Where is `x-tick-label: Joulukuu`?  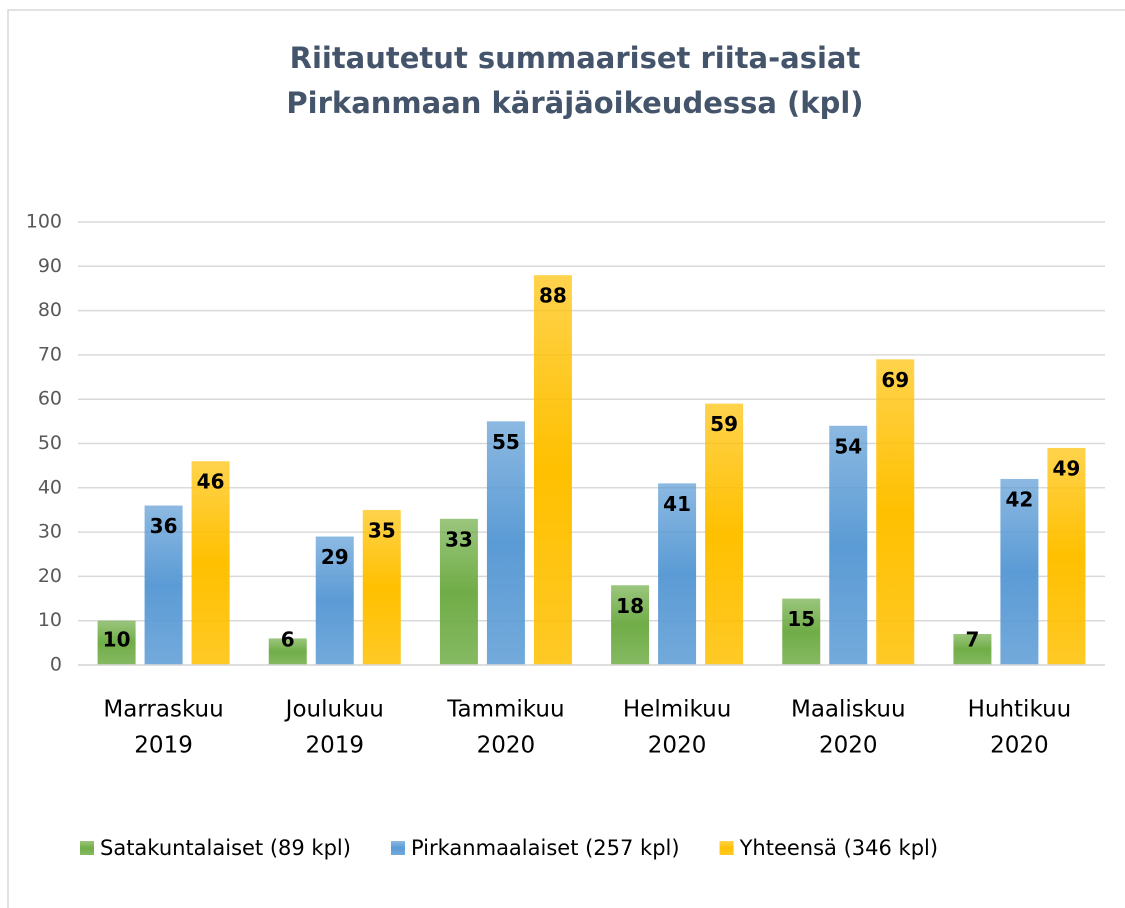
x-tick-label: Joulukuu is located at coordinates (334, 710).